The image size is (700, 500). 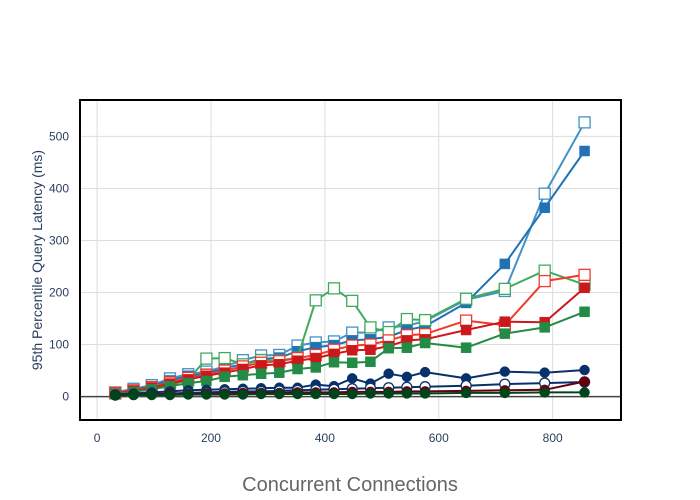 I want to click on x-tick-label: 400, so click(x=325, y=438).